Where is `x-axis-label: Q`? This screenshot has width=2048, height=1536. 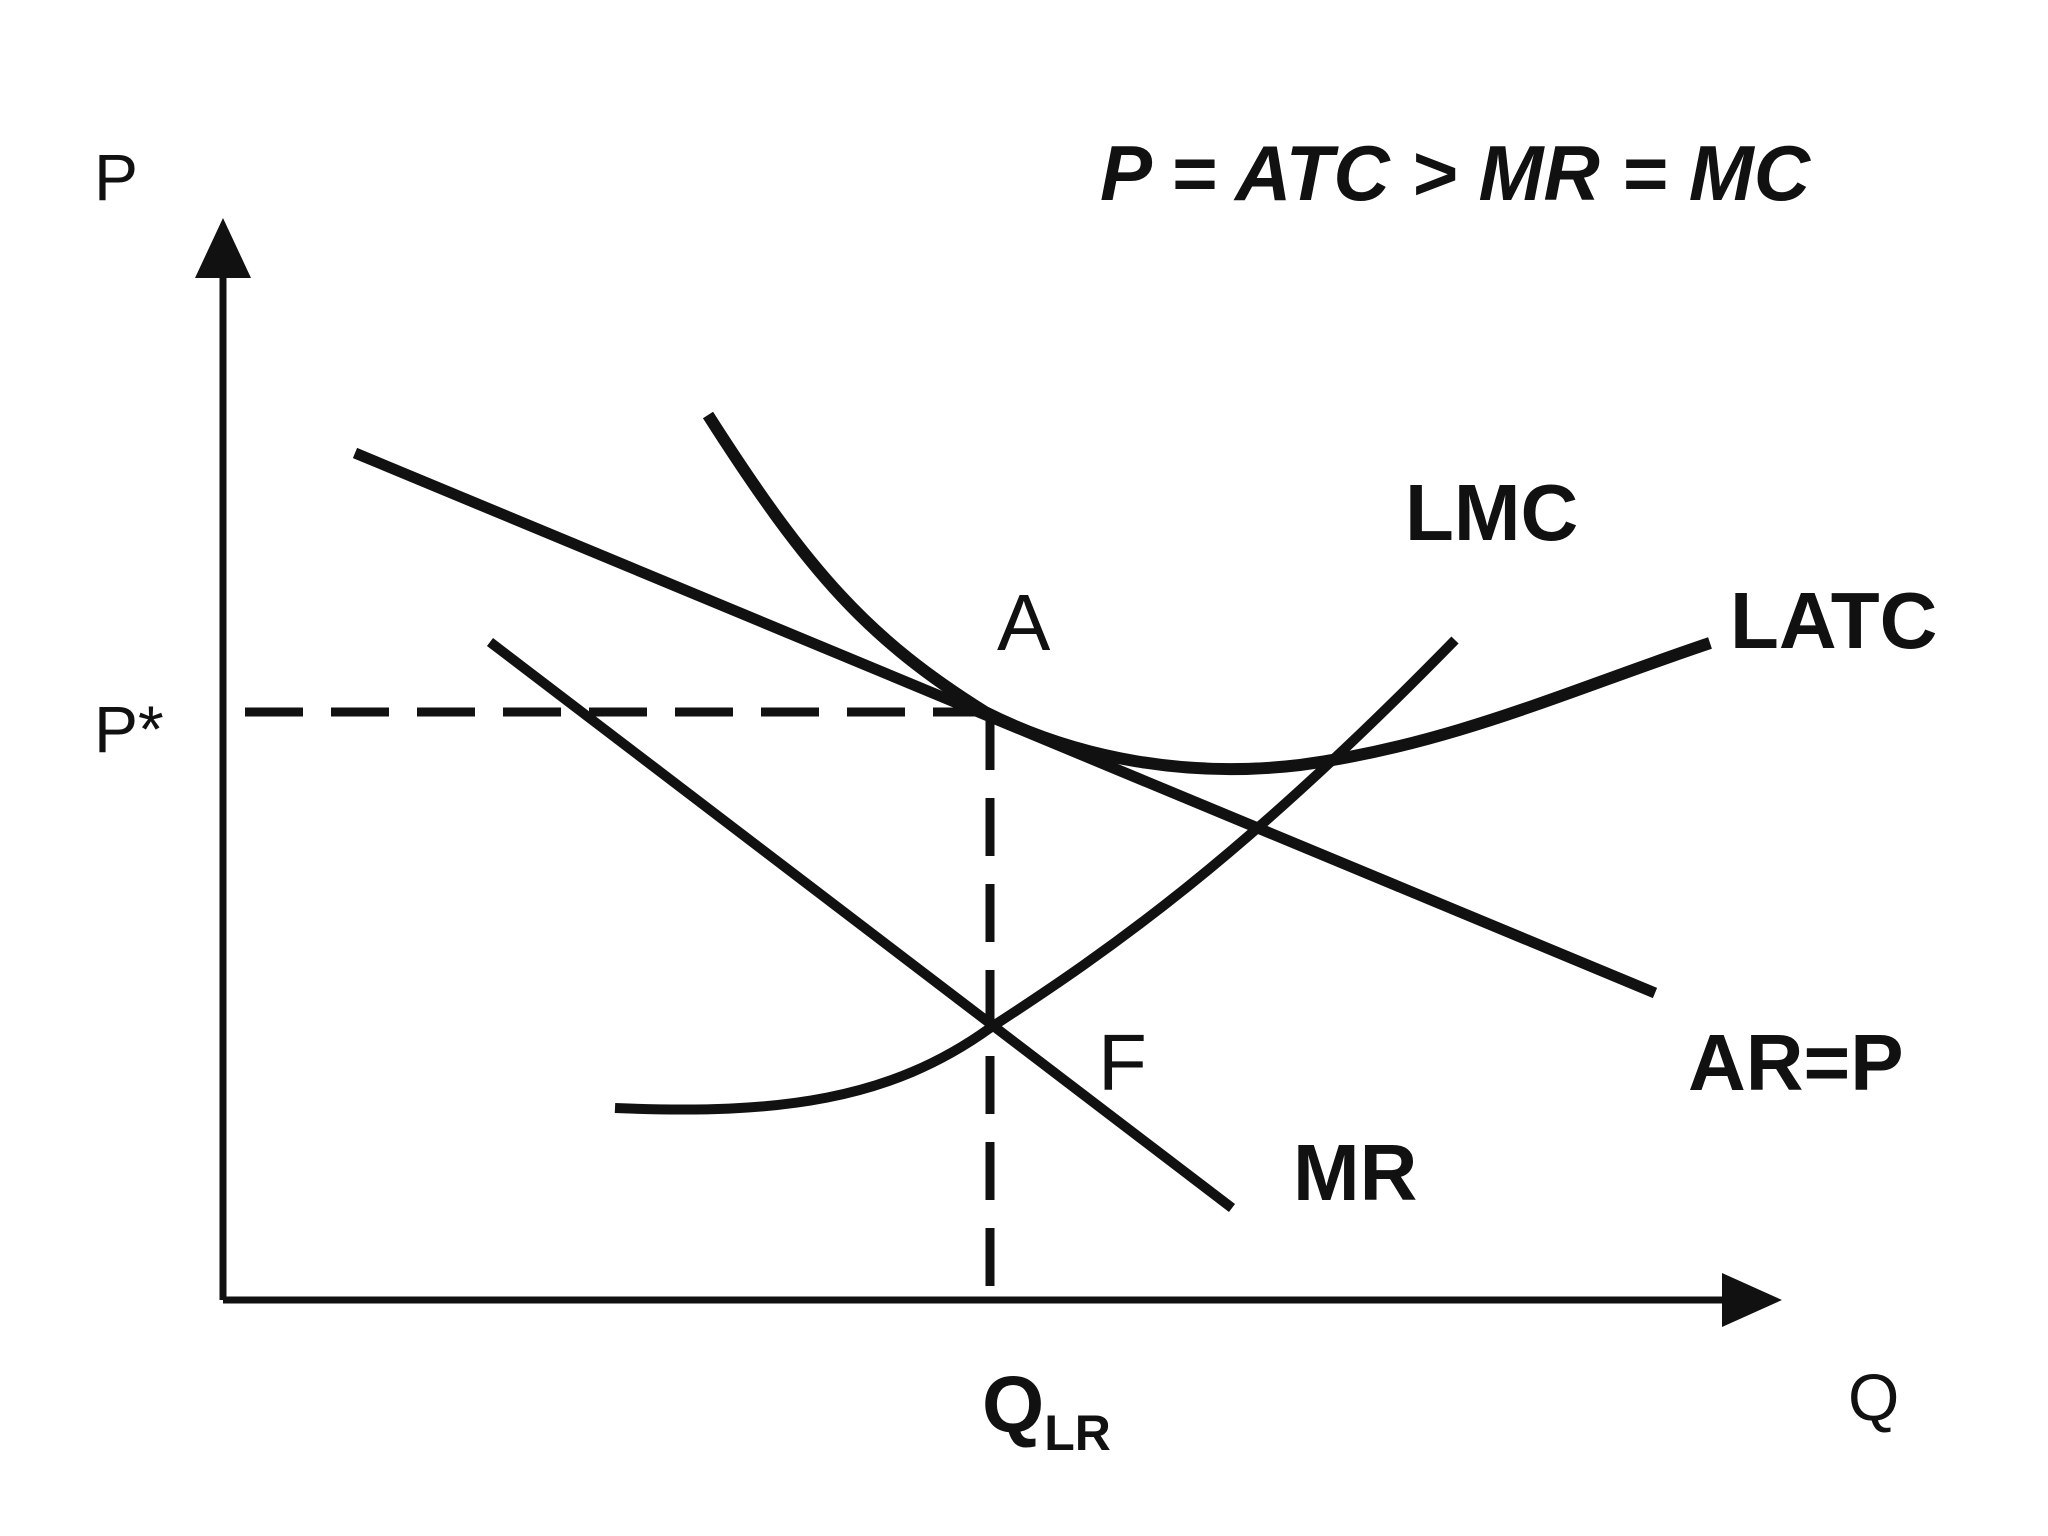 x-axis-label: Q is located at coordinates (1873, 1397).